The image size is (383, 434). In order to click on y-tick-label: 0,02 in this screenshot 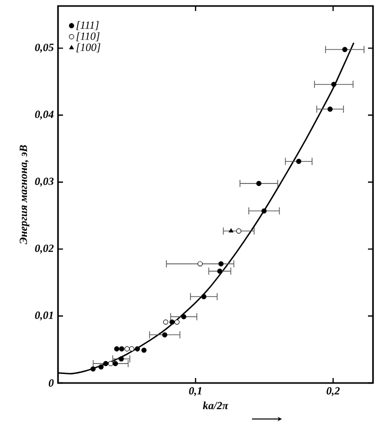, I will do `click(44, 249)`.